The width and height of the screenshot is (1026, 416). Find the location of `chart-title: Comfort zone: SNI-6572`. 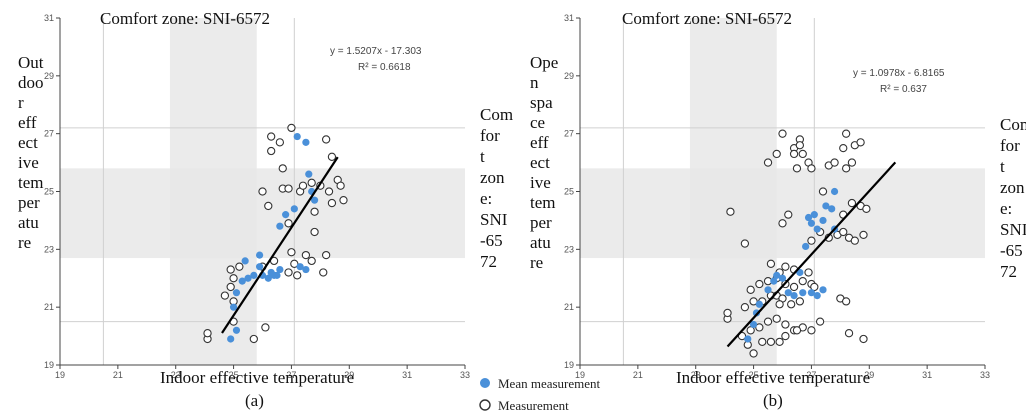

chart-title: Comfort zone: SNI-6572 is located at coordinates (707, 18).